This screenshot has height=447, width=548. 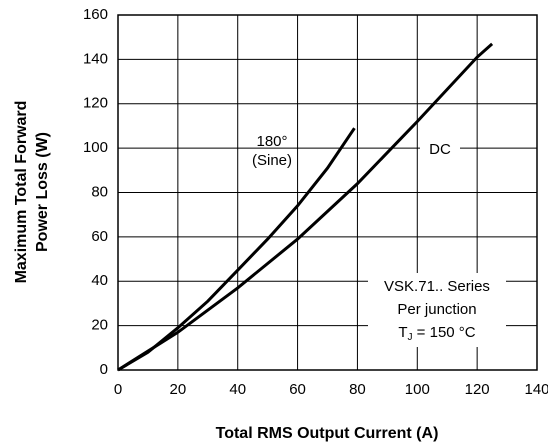 What do you see at coordinates (271, 141) in the screenshot?
I see `series-label: 180°` at bounding box center [271, 141].